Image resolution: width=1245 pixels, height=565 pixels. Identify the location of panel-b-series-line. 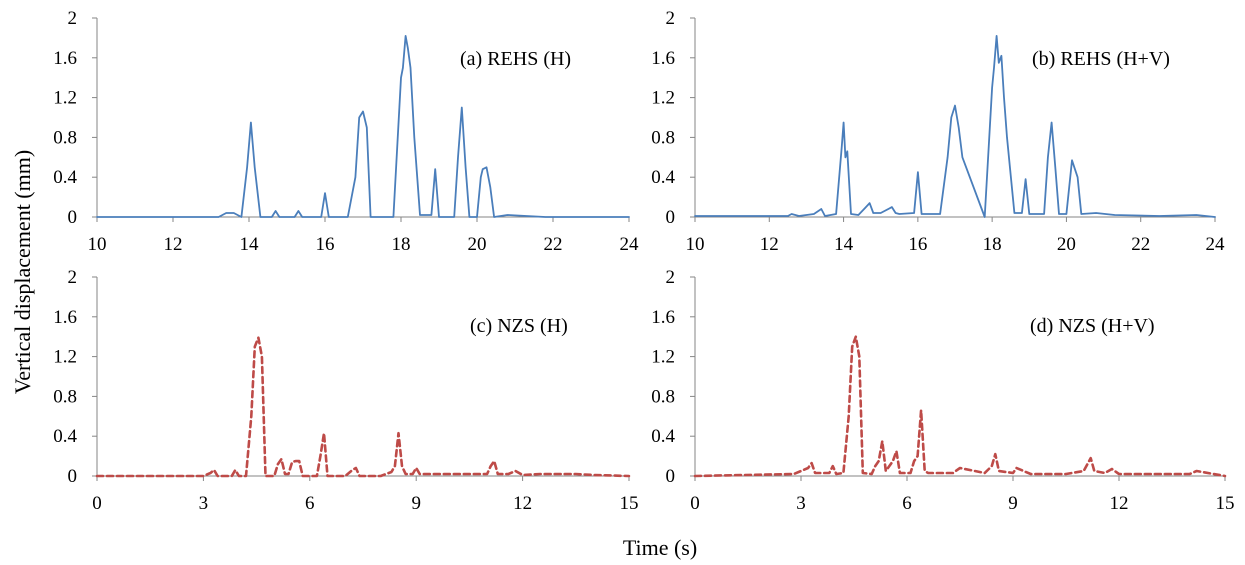
(955, 126).